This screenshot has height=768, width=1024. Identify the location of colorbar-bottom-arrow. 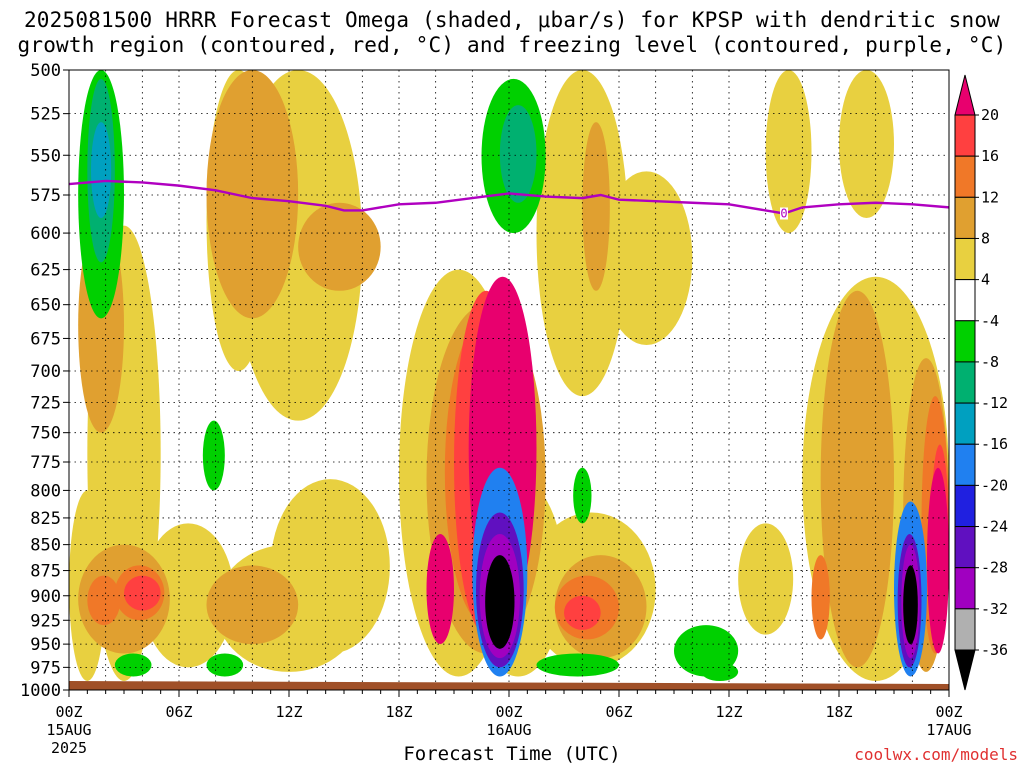
(965, 670).